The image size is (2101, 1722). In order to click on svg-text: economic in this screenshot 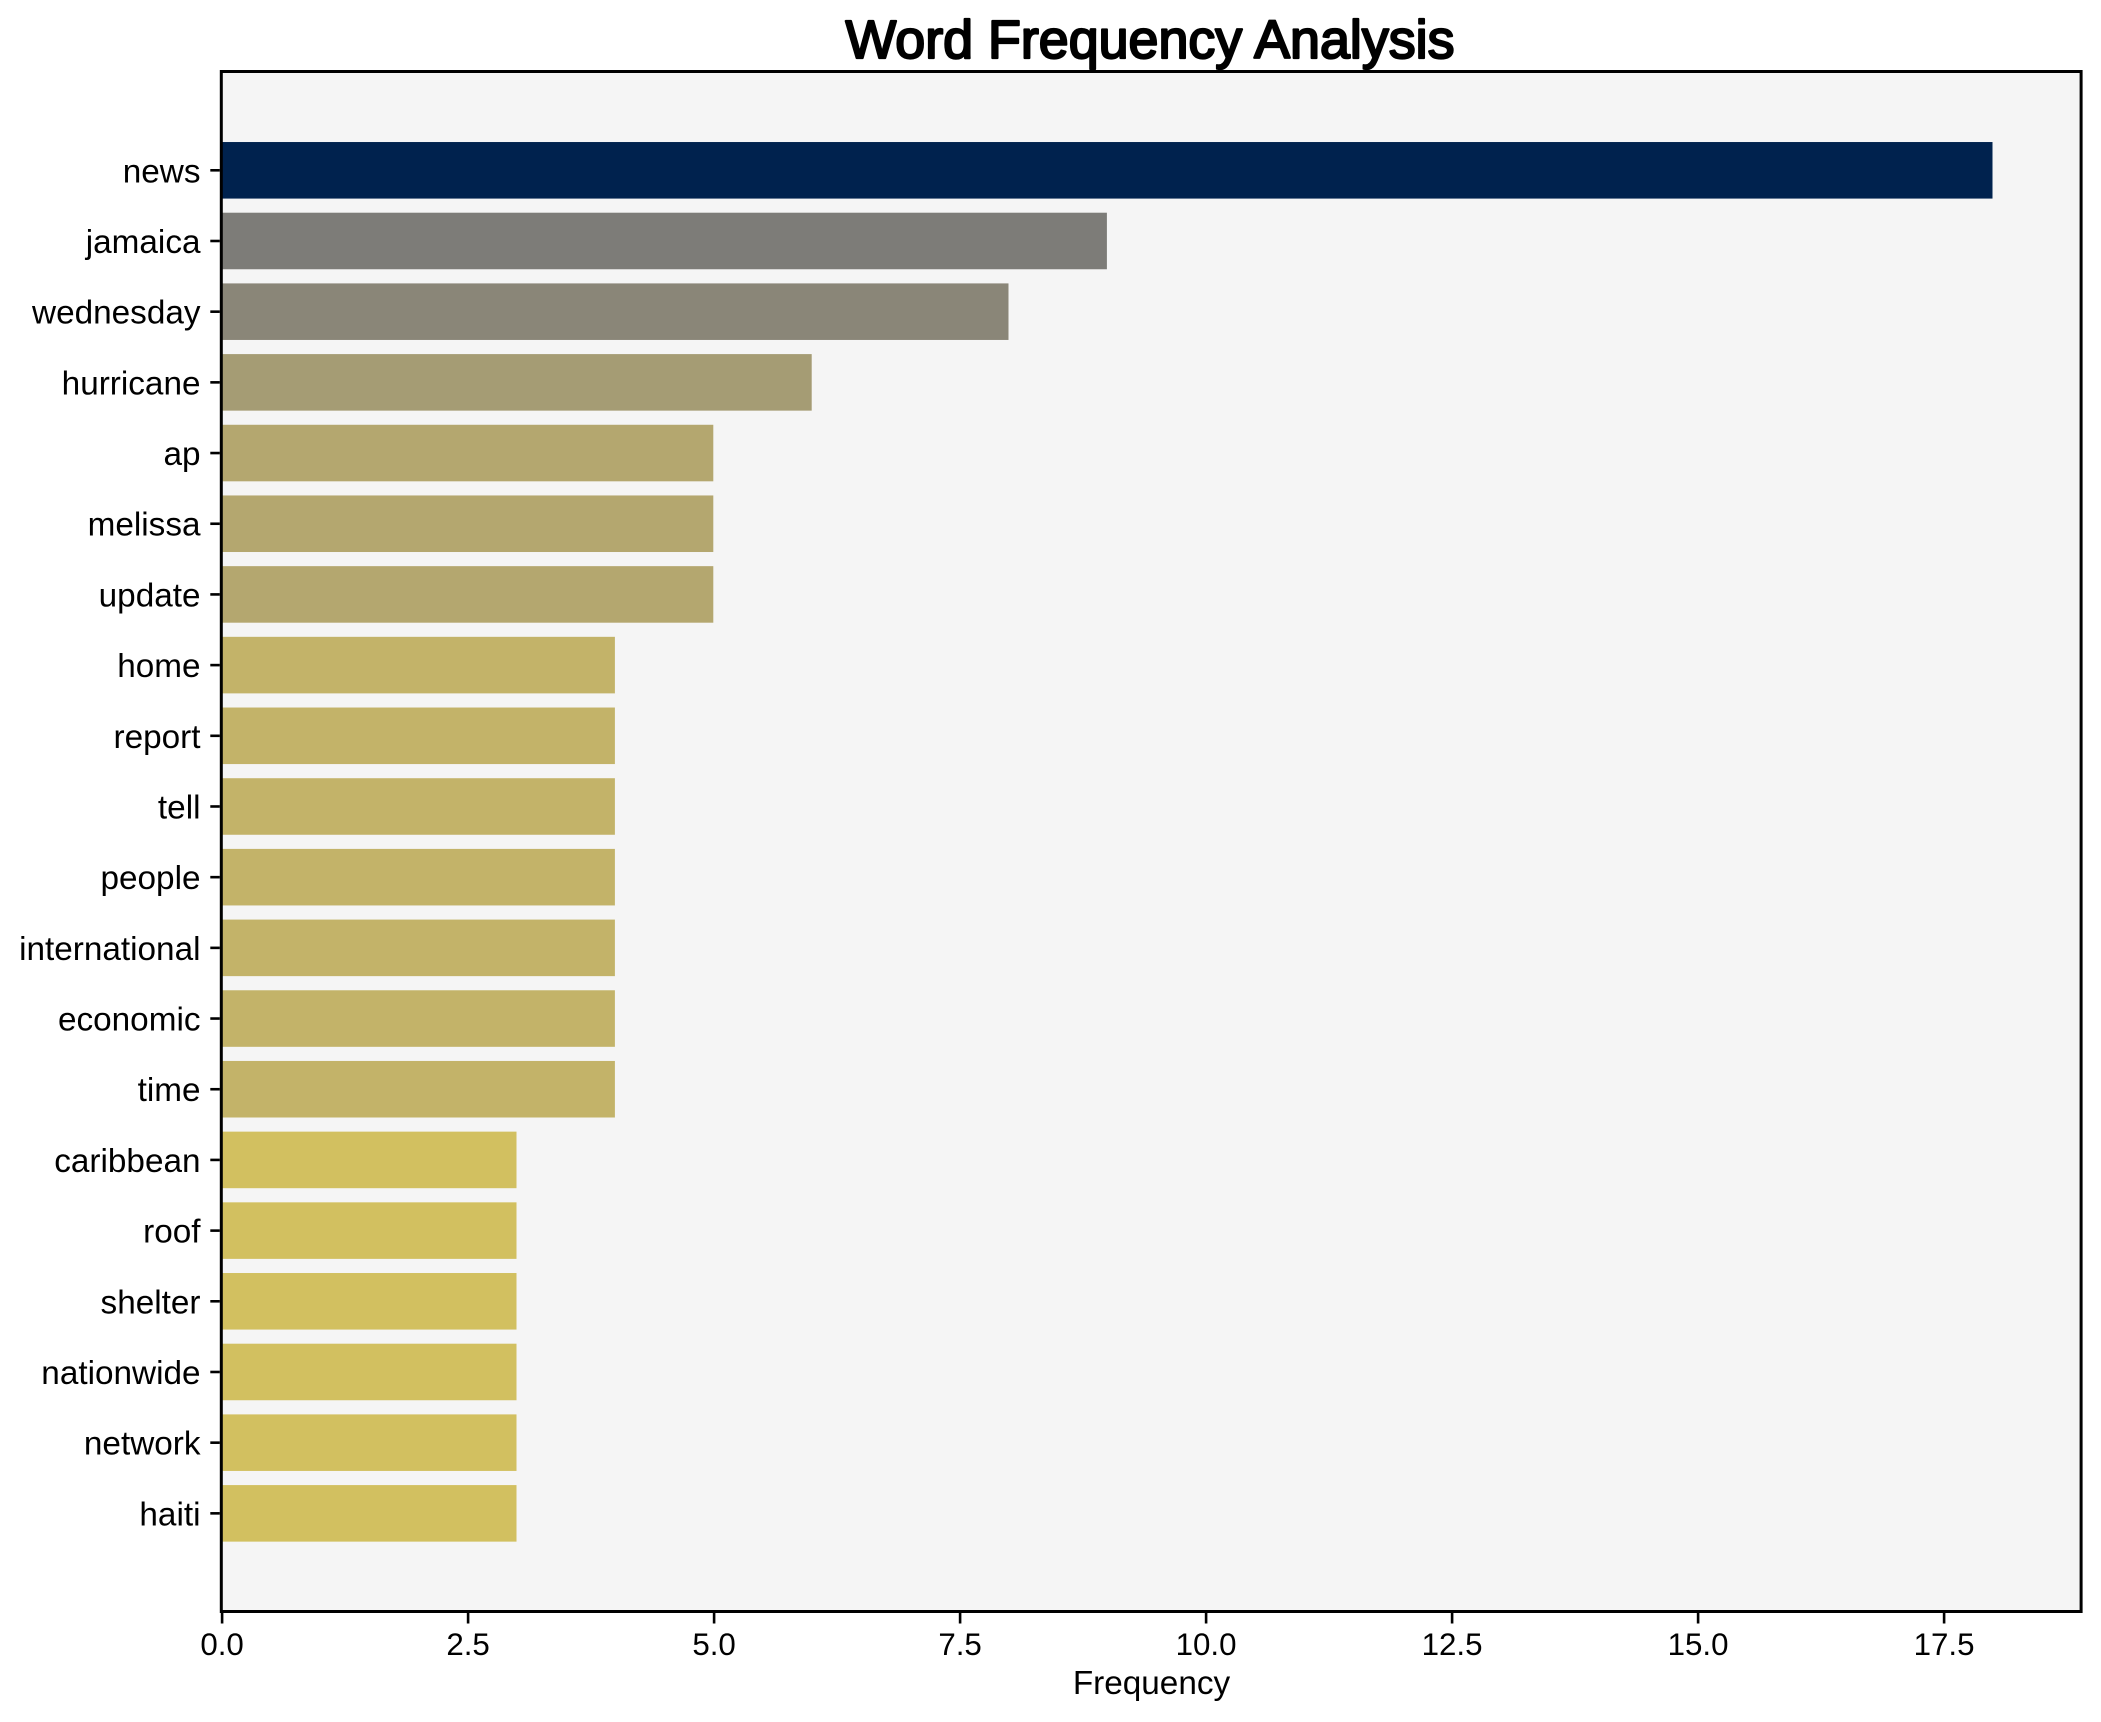, I will do `click(129, 1020)`.